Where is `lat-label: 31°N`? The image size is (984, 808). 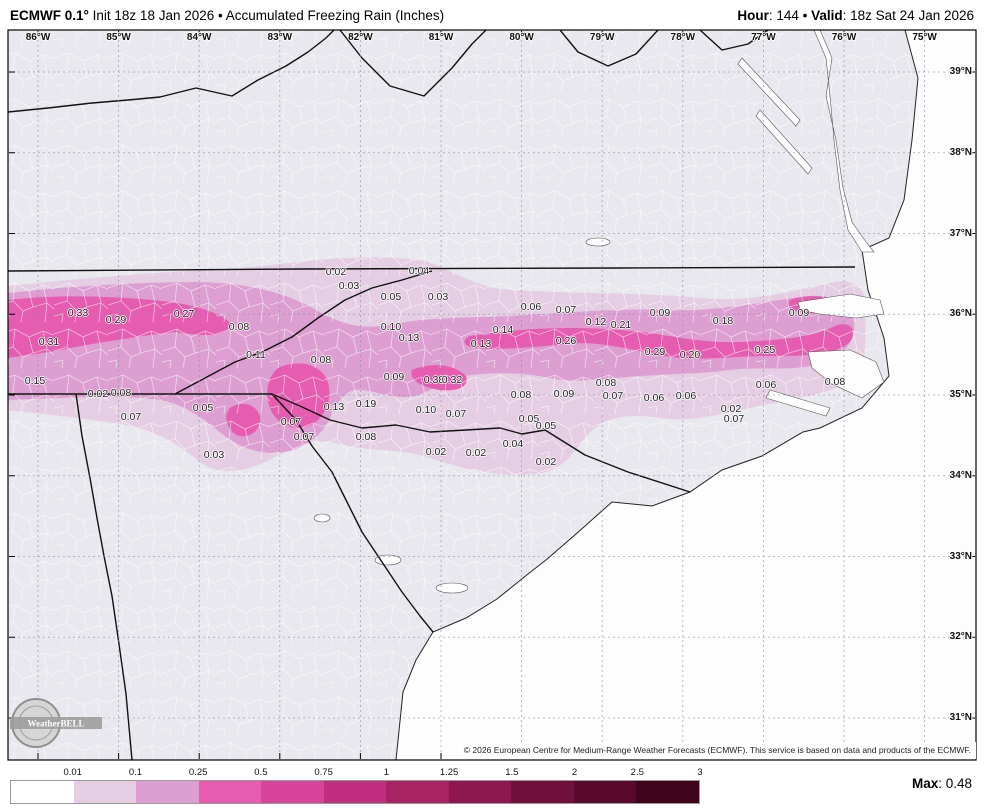
lat-label: 31°N is located at coordinates (960, 717).